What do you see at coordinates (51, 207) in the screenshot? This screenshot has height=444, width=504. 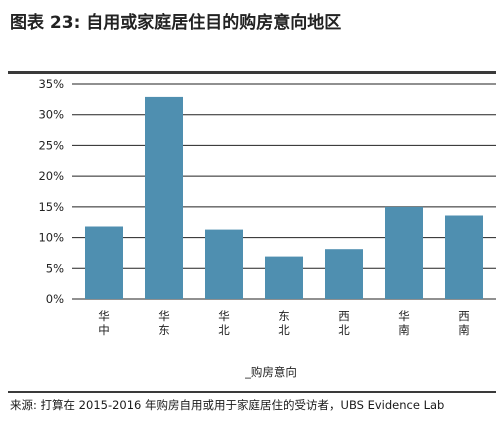 I see `y-tick-label: 15%` at bounding box center [51, 207].